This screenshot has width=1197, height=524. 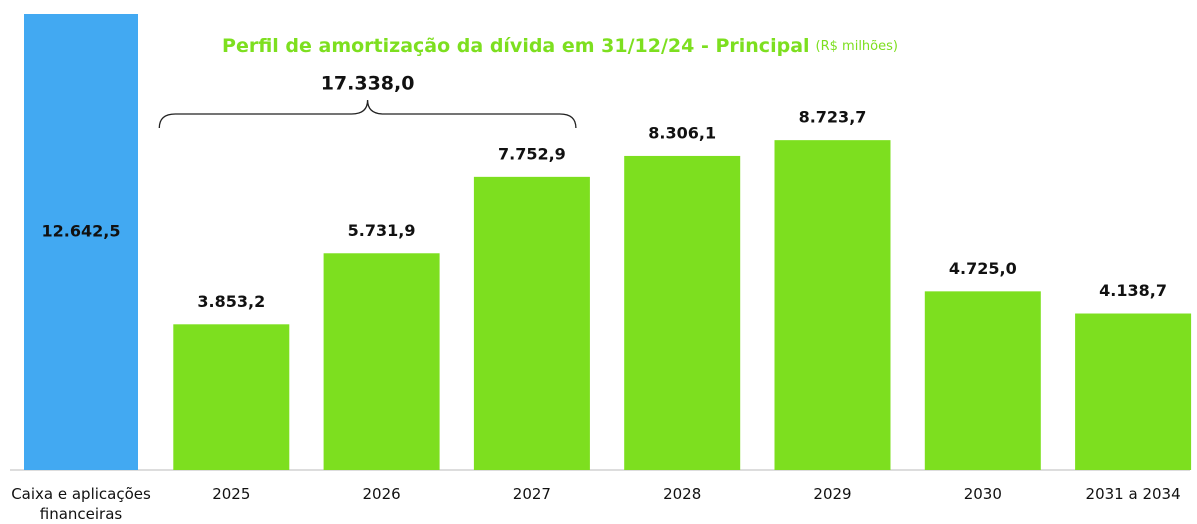 I want to click on x-tick-label: 2028, so click(x=682, y=494).